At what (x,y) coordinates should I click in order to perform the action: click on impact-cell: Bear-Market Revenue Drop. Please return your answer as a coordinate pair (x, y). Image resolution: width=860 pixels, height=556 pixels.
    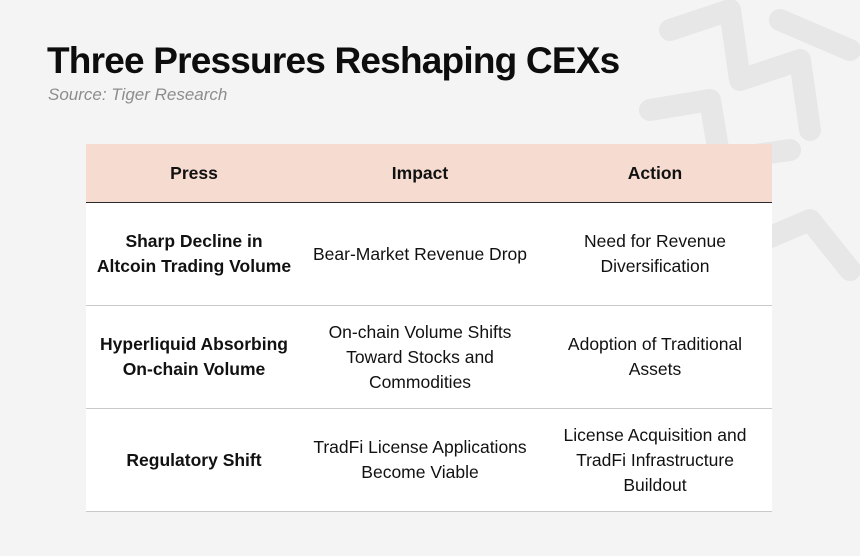
    Looking at the image, I should click on (420, 253).